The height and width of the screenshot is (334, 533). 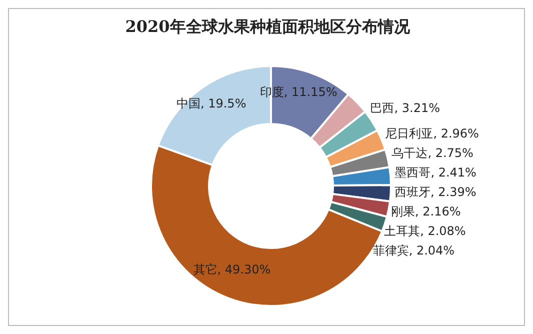 I want to click on slice-label: 尼日利亚, 2.96%, so click(x=432, y=133).